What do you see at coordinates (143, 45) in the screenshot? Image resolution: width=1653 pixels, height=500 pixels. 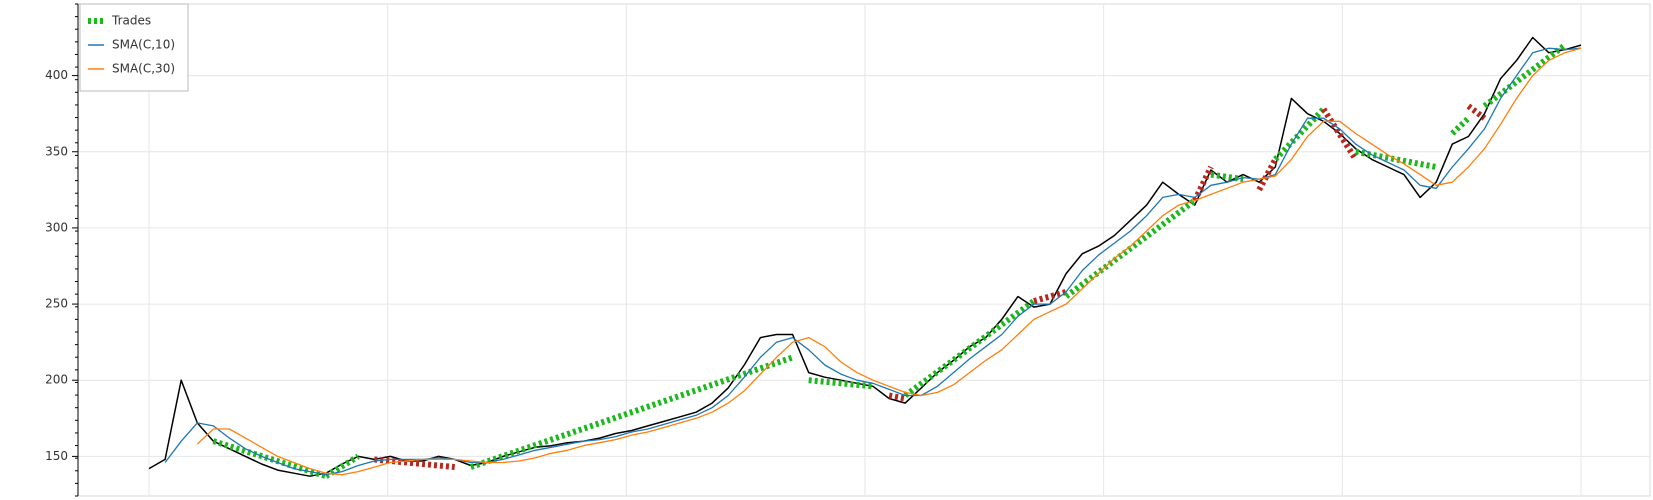 I see `legend-label: SMA(C,10)` at bounding box center [143, 45].